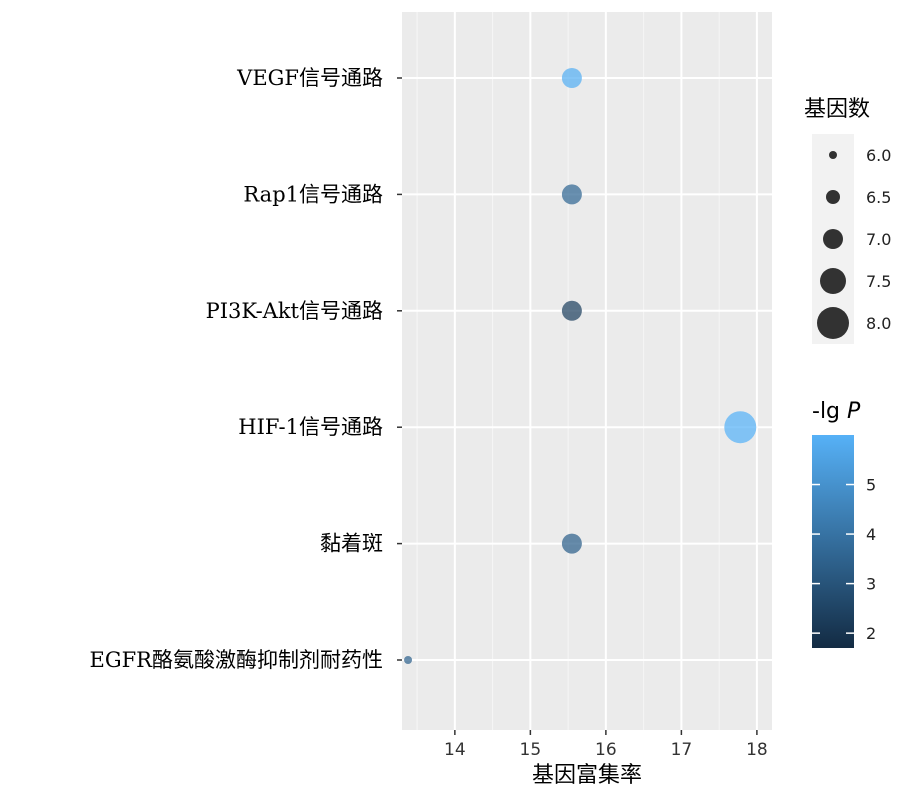  Describe the element at coordinates (237, 660) in the screenshot. I see `category-label: EGFR酪氨酸激酶抑制剂耐药性` at that location.